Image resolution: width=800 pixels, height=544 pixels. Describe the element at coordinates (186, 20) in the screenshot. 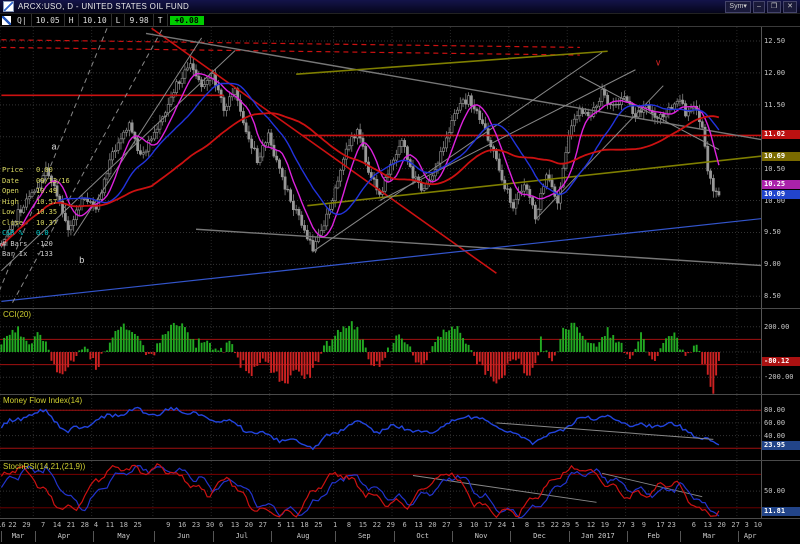

I see `price-change-badge: +0.08` at that location.